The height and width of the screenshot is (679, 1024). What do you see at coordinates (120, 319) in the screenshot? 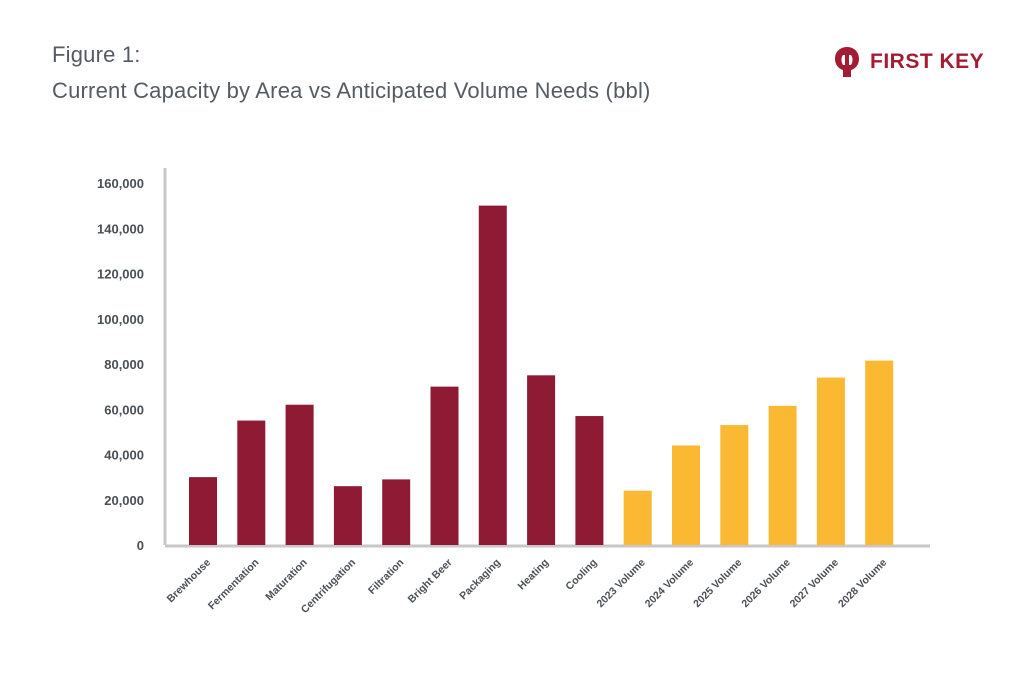
I see `y-tick-label: 100,000` at bounding box center [120, 319].